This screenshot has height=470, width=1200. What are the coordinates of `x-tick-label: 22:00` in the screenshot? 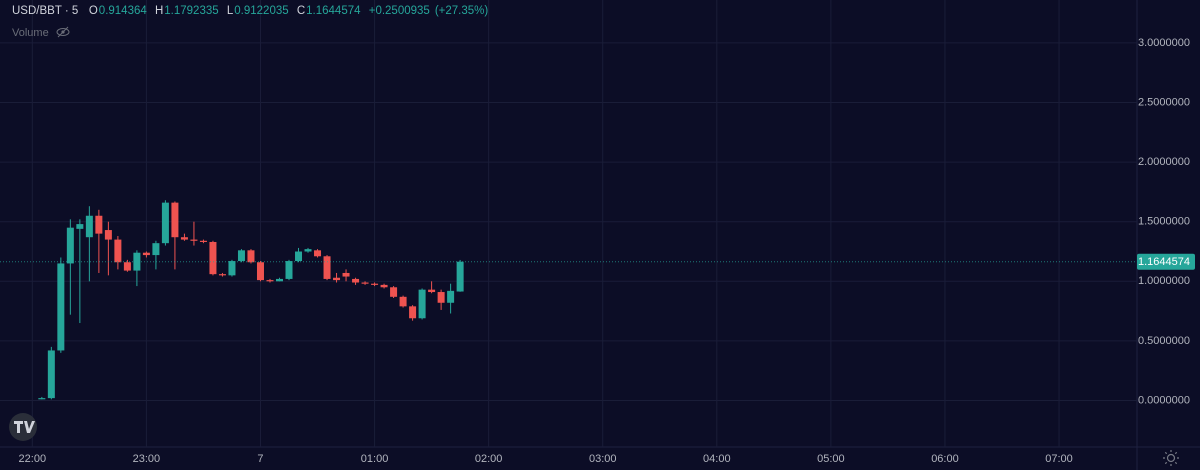 It's located at (33, 459).